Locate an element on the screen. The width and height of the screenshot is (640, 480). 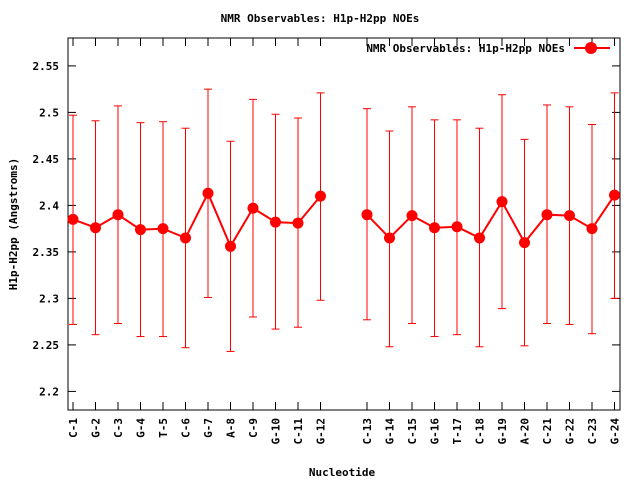
x-tick-label: C-1 is located at coordinates (73, 428).